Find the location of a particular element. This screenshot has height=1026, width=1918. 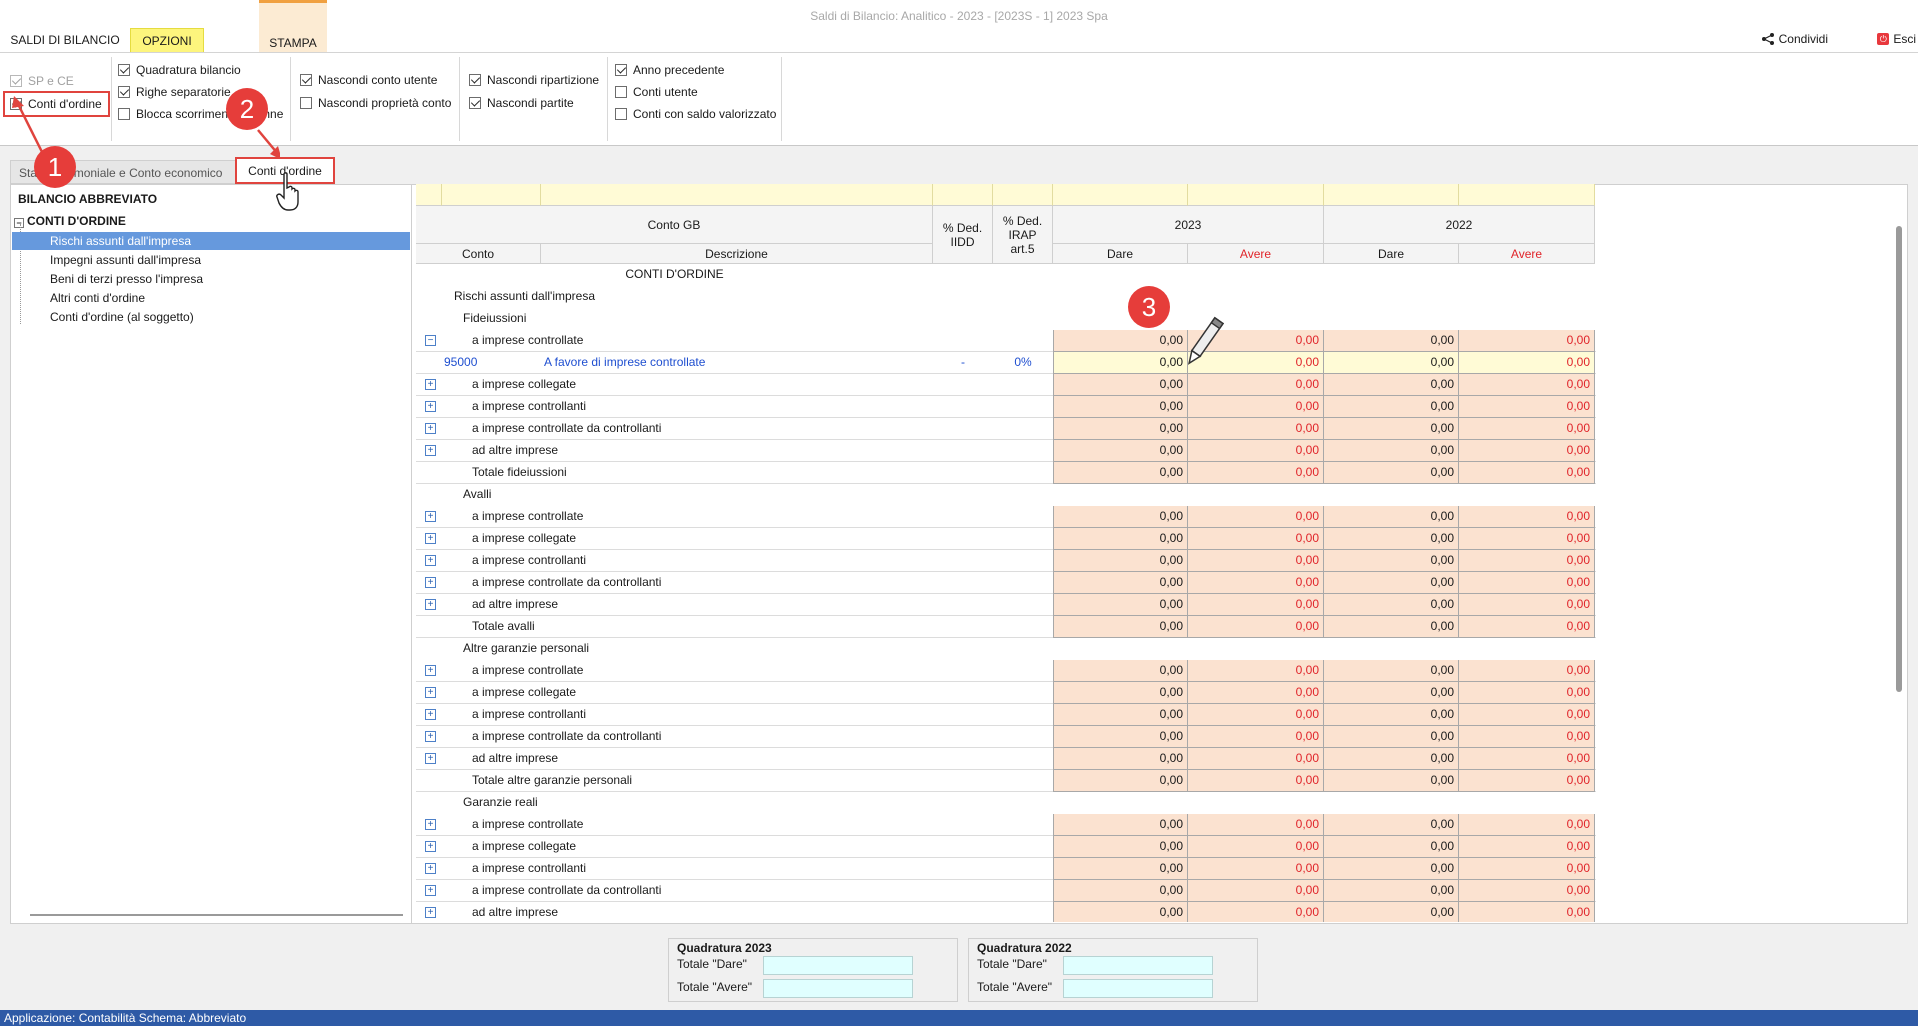

option-nascondi-conto-utente: Nascondi conto utente is located at coordinates (368, 80).